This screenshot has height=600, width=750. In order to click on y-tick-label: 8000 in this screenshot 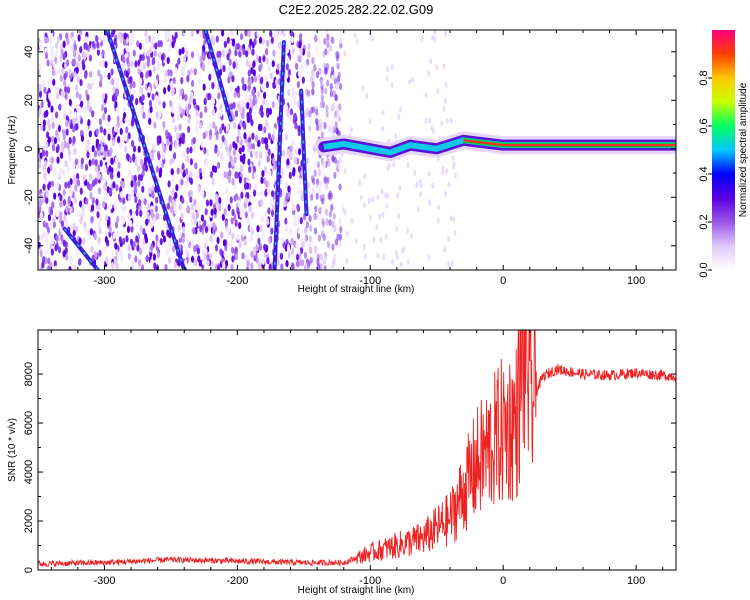, I will do `click(29, 374)`.